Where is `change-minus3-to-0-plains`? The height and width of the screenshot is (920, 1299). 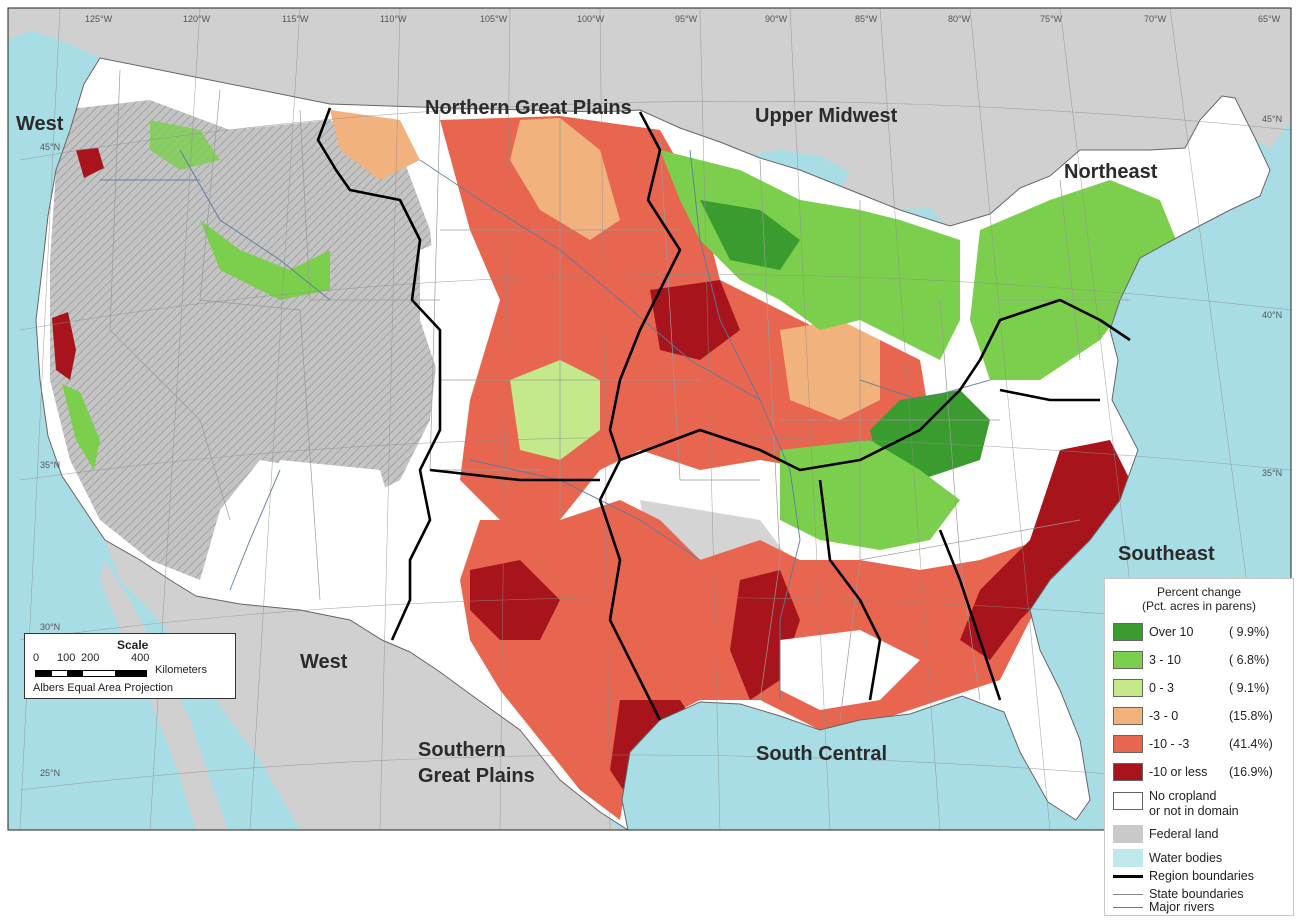
change-minus3-to-0-plains is located at coordinates (565, 179).